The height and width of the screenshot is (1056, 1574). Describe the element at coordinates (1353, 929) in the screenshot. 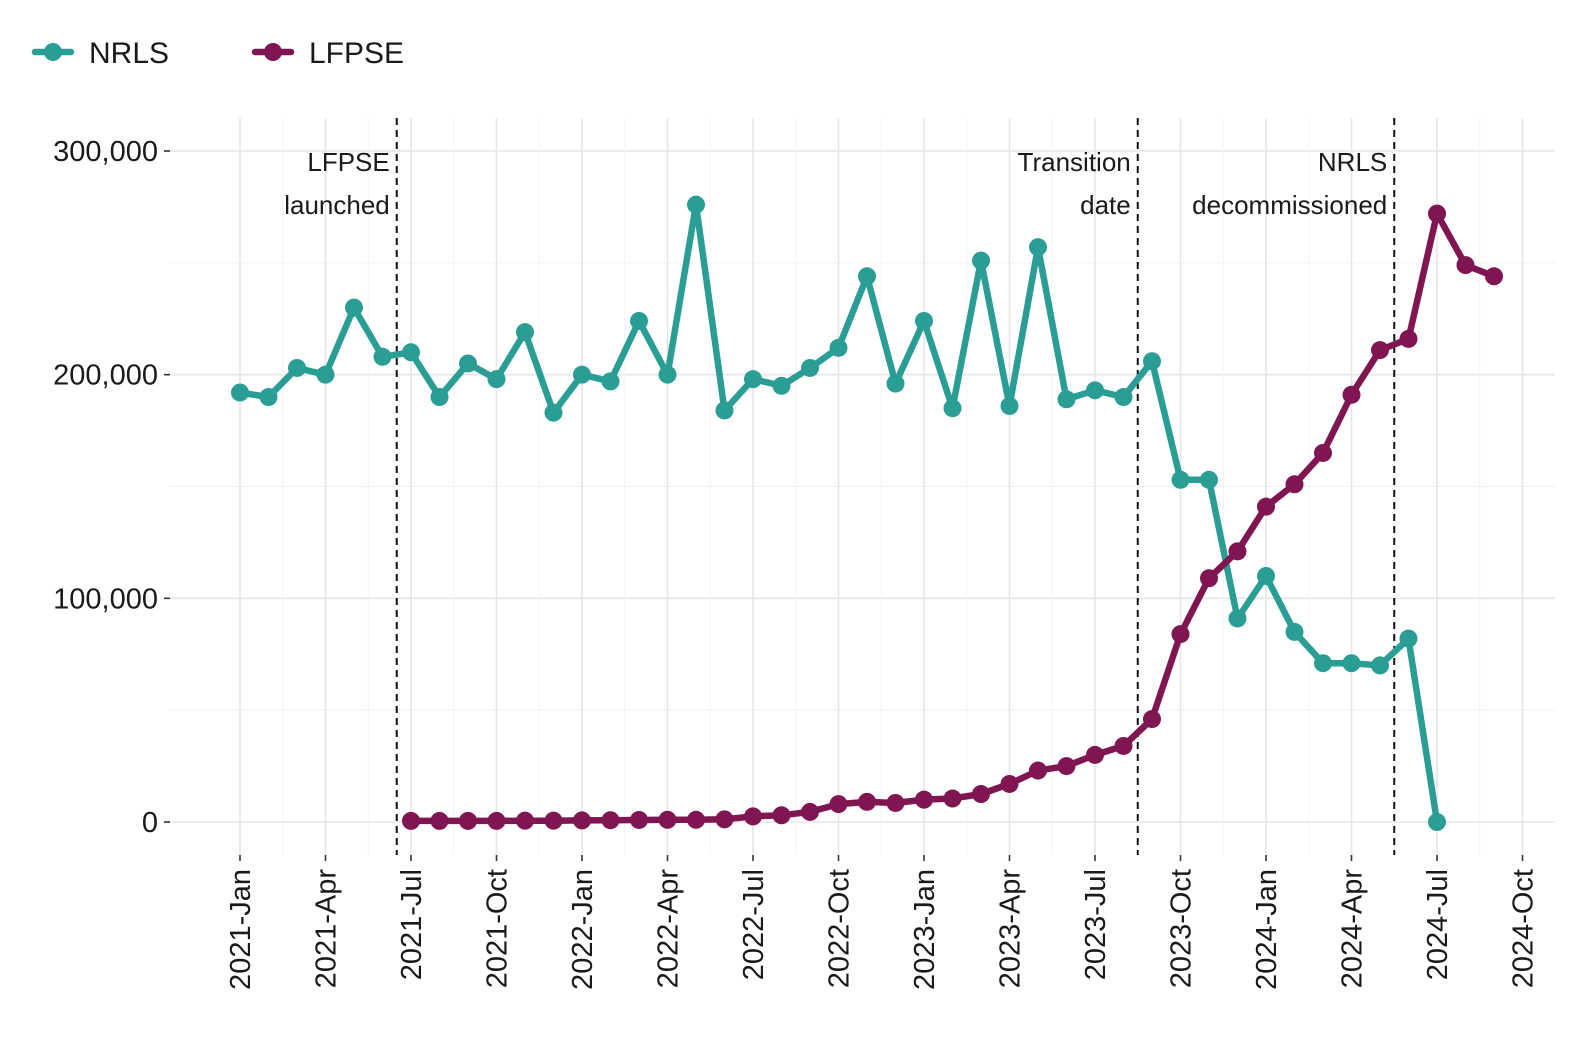

I see `x-tick-label: 2024-Apr` at that location.